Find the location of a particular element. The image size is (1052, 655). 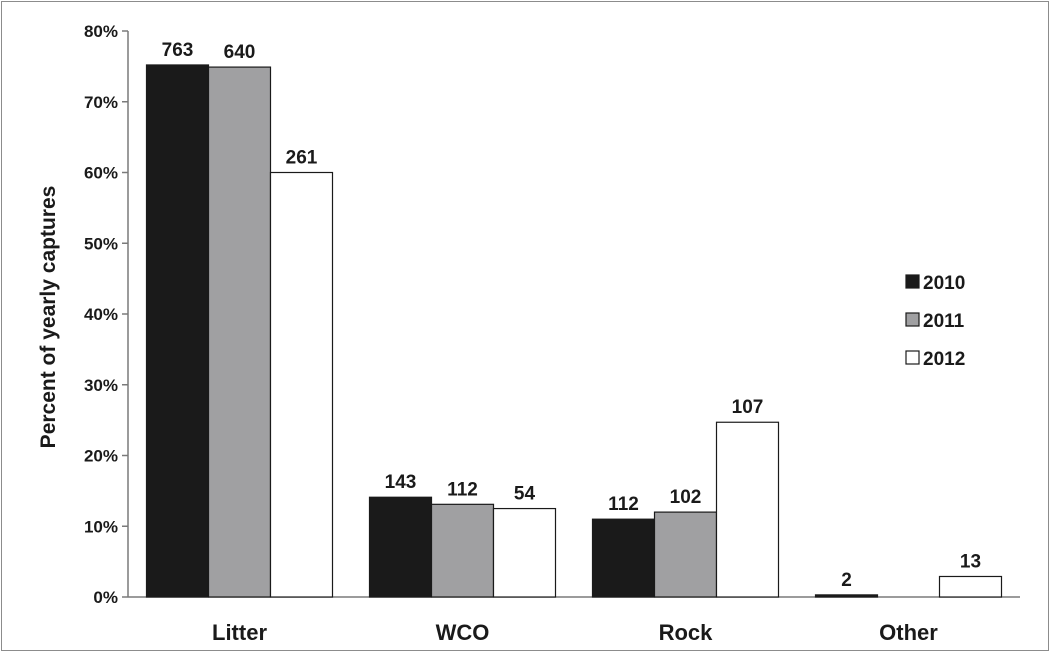

y-tick-label: 50% is located at coordinates (101, 243).